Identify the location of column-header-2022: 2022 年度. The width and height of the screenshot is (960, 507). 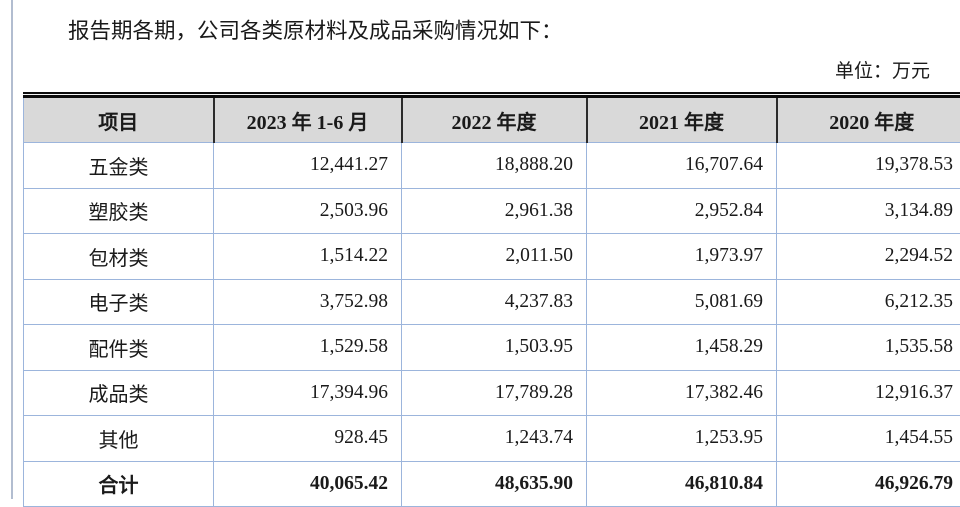
(494, 120).